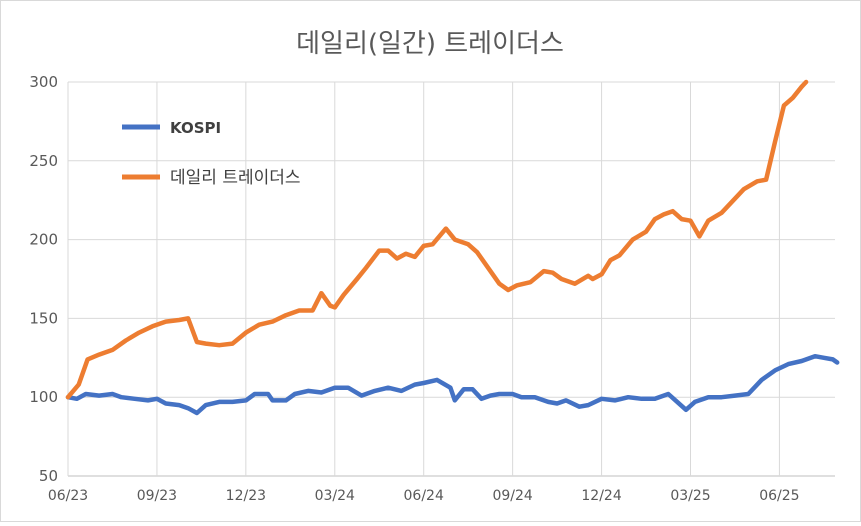 This screenshot has width=861, height=526. I want to click on x-tick-label: 03/25, so click(690, 496).